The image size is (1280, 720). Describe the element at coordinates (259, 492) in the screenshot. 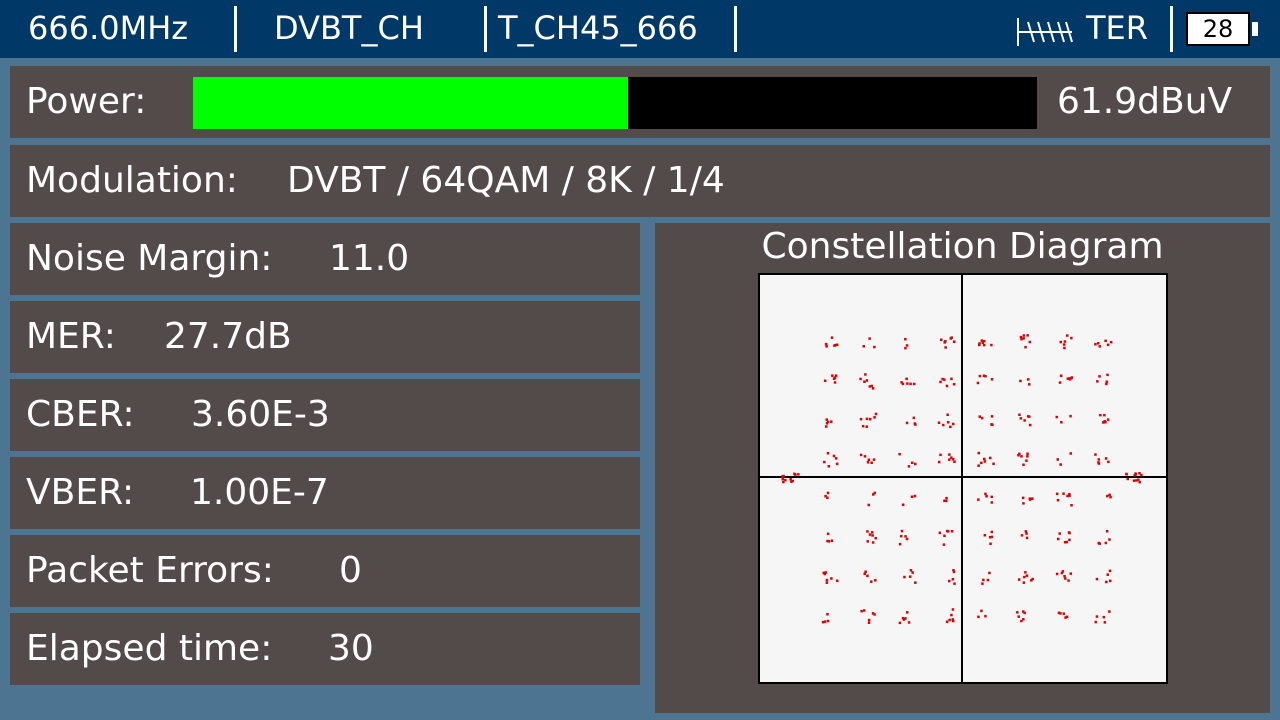

I see `vber-value: 1.00E-7` at that location.